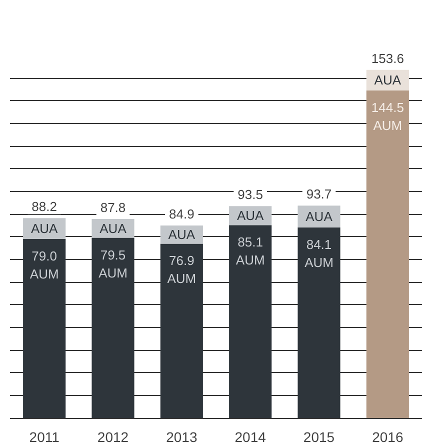 The height and width of the screenshot is (448, 422). Describe the element at coordinates (113, 437) in the screenshot. I see `x-tick-label: 2012` at that location.